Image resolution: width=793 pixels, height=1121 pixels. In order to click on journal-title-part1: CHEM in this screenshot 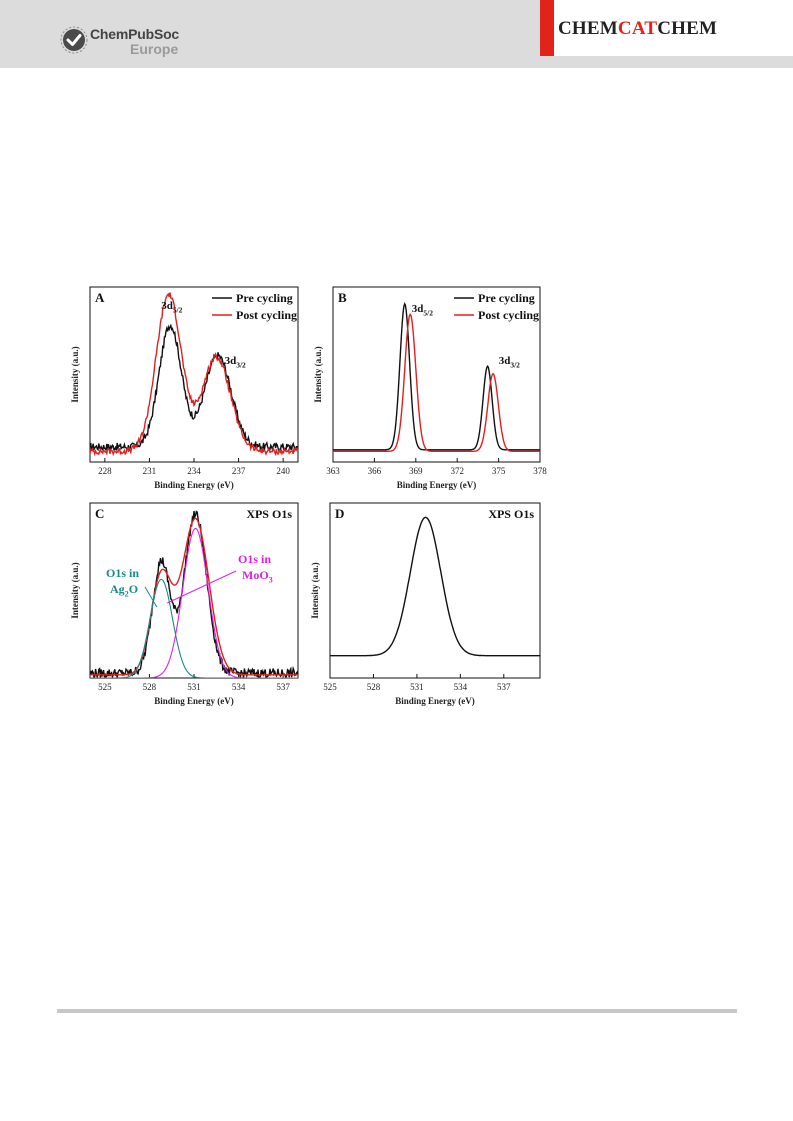, I will do `click(588, 28)`.